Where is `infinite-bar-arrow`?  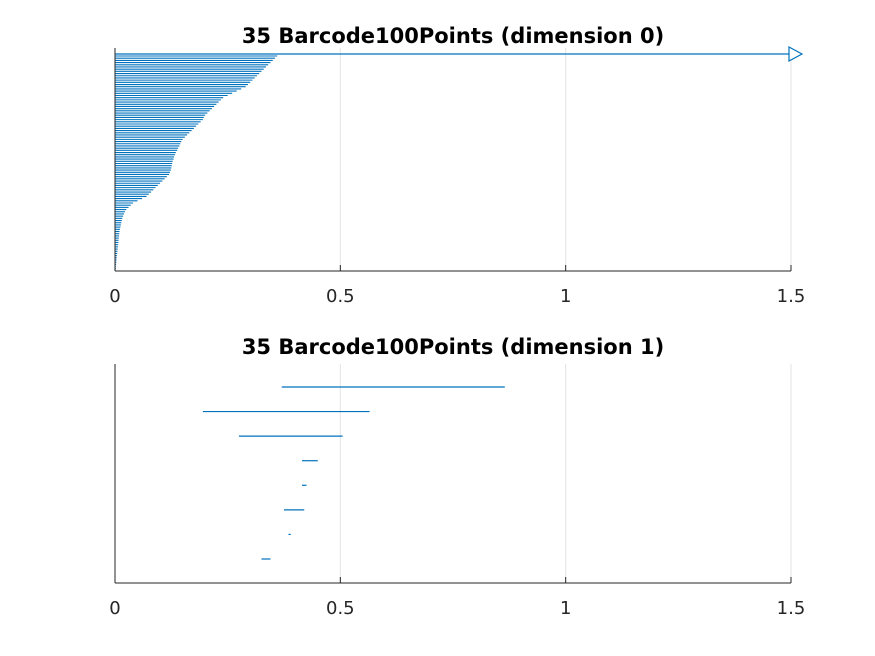 infinite-bar-arrow is located at coordinates (796, 54).